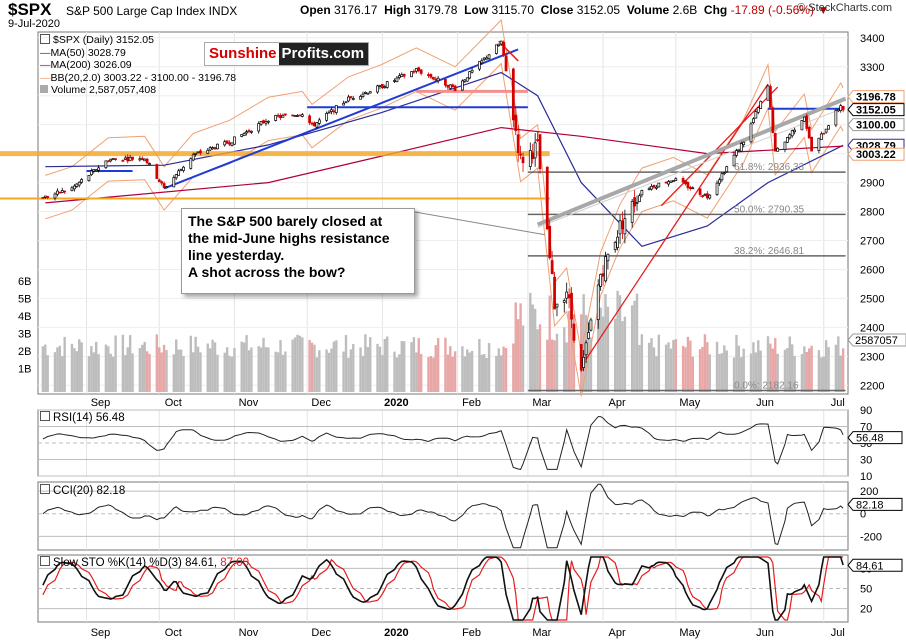 The height and width of the screenshot is (642, 906). What do you see at coordinates (138, 40) in the screenshot?
I see `legend-price: $SPX (Daily) 3152.05` at bounding box center [138, 40].